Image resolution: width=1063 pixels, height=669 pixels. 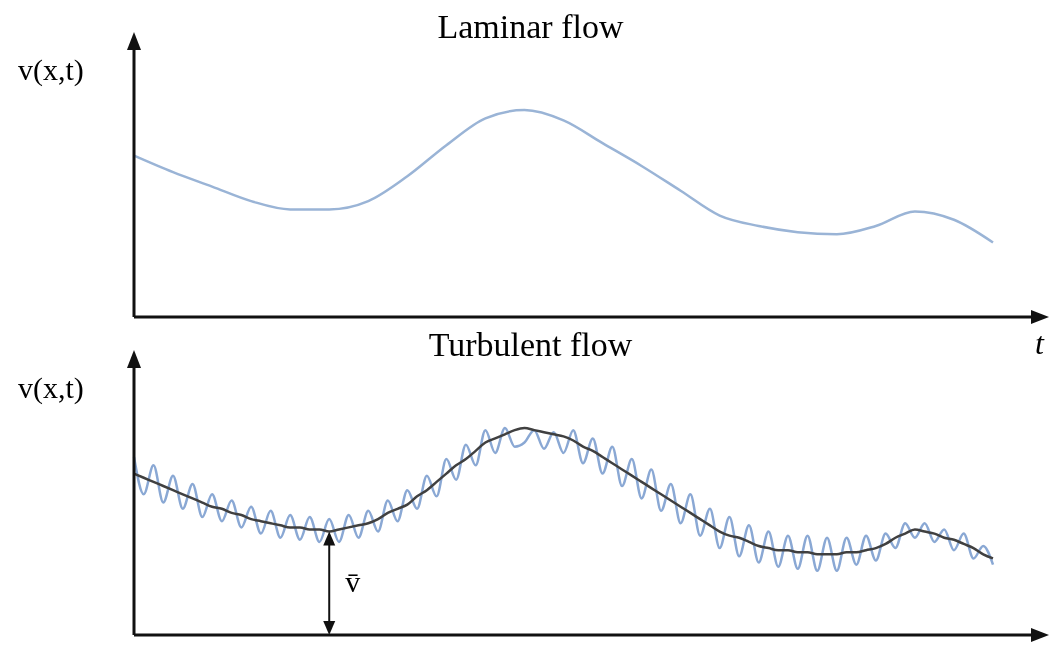 I want to click on x-axis-title: t, so click(x=1039, y=343).